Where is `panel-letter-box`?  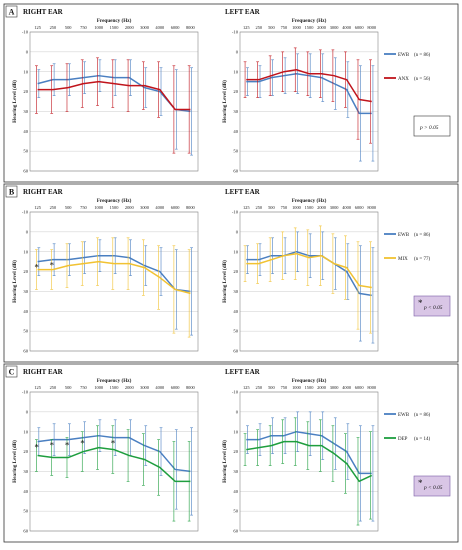 panel-letter-box is located at coordinates (11, 371).